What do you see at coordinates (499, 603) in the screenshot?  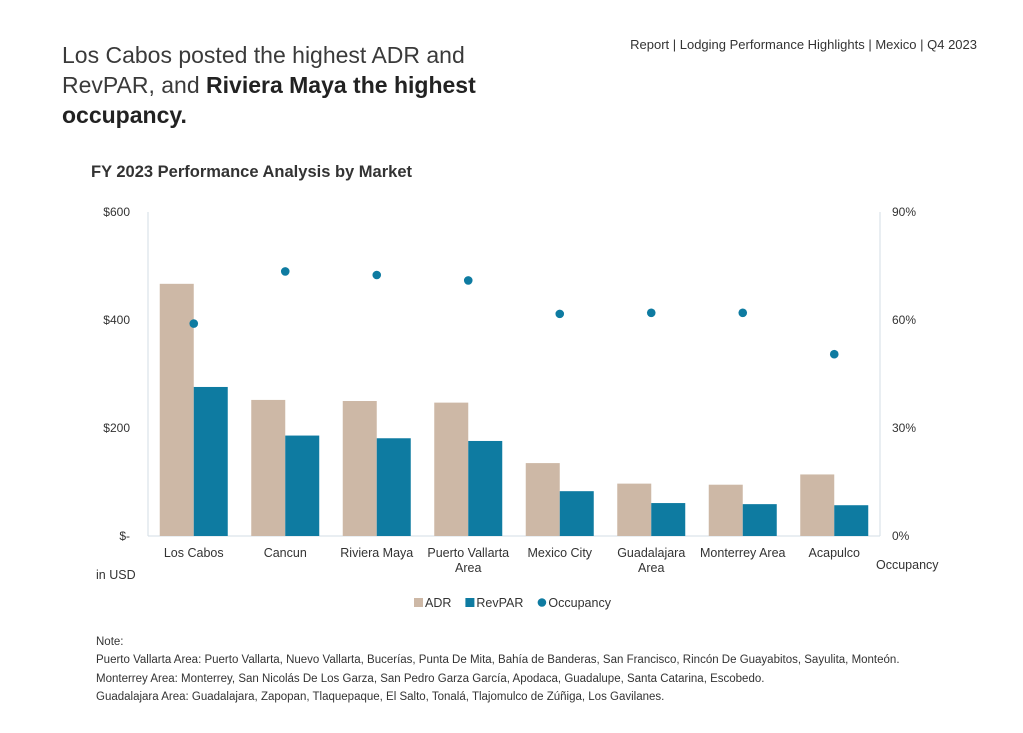 I see `legend-label: RevPAR` at bounding box center [499, 603].